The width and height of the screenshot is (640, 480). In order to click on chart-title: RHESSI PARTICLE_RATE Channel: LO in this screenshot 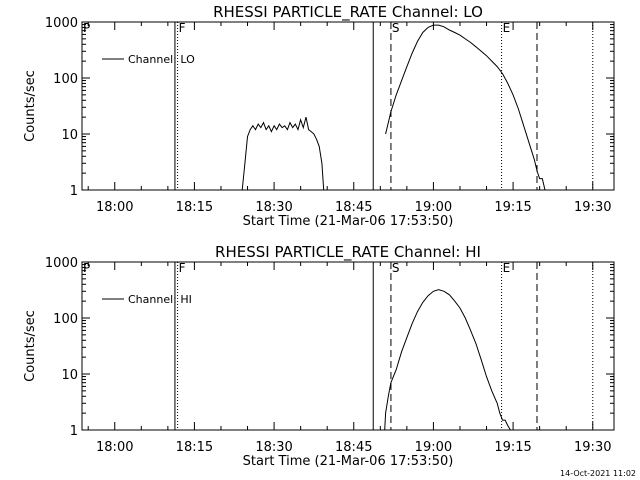, I will do `click(348, 12)`.